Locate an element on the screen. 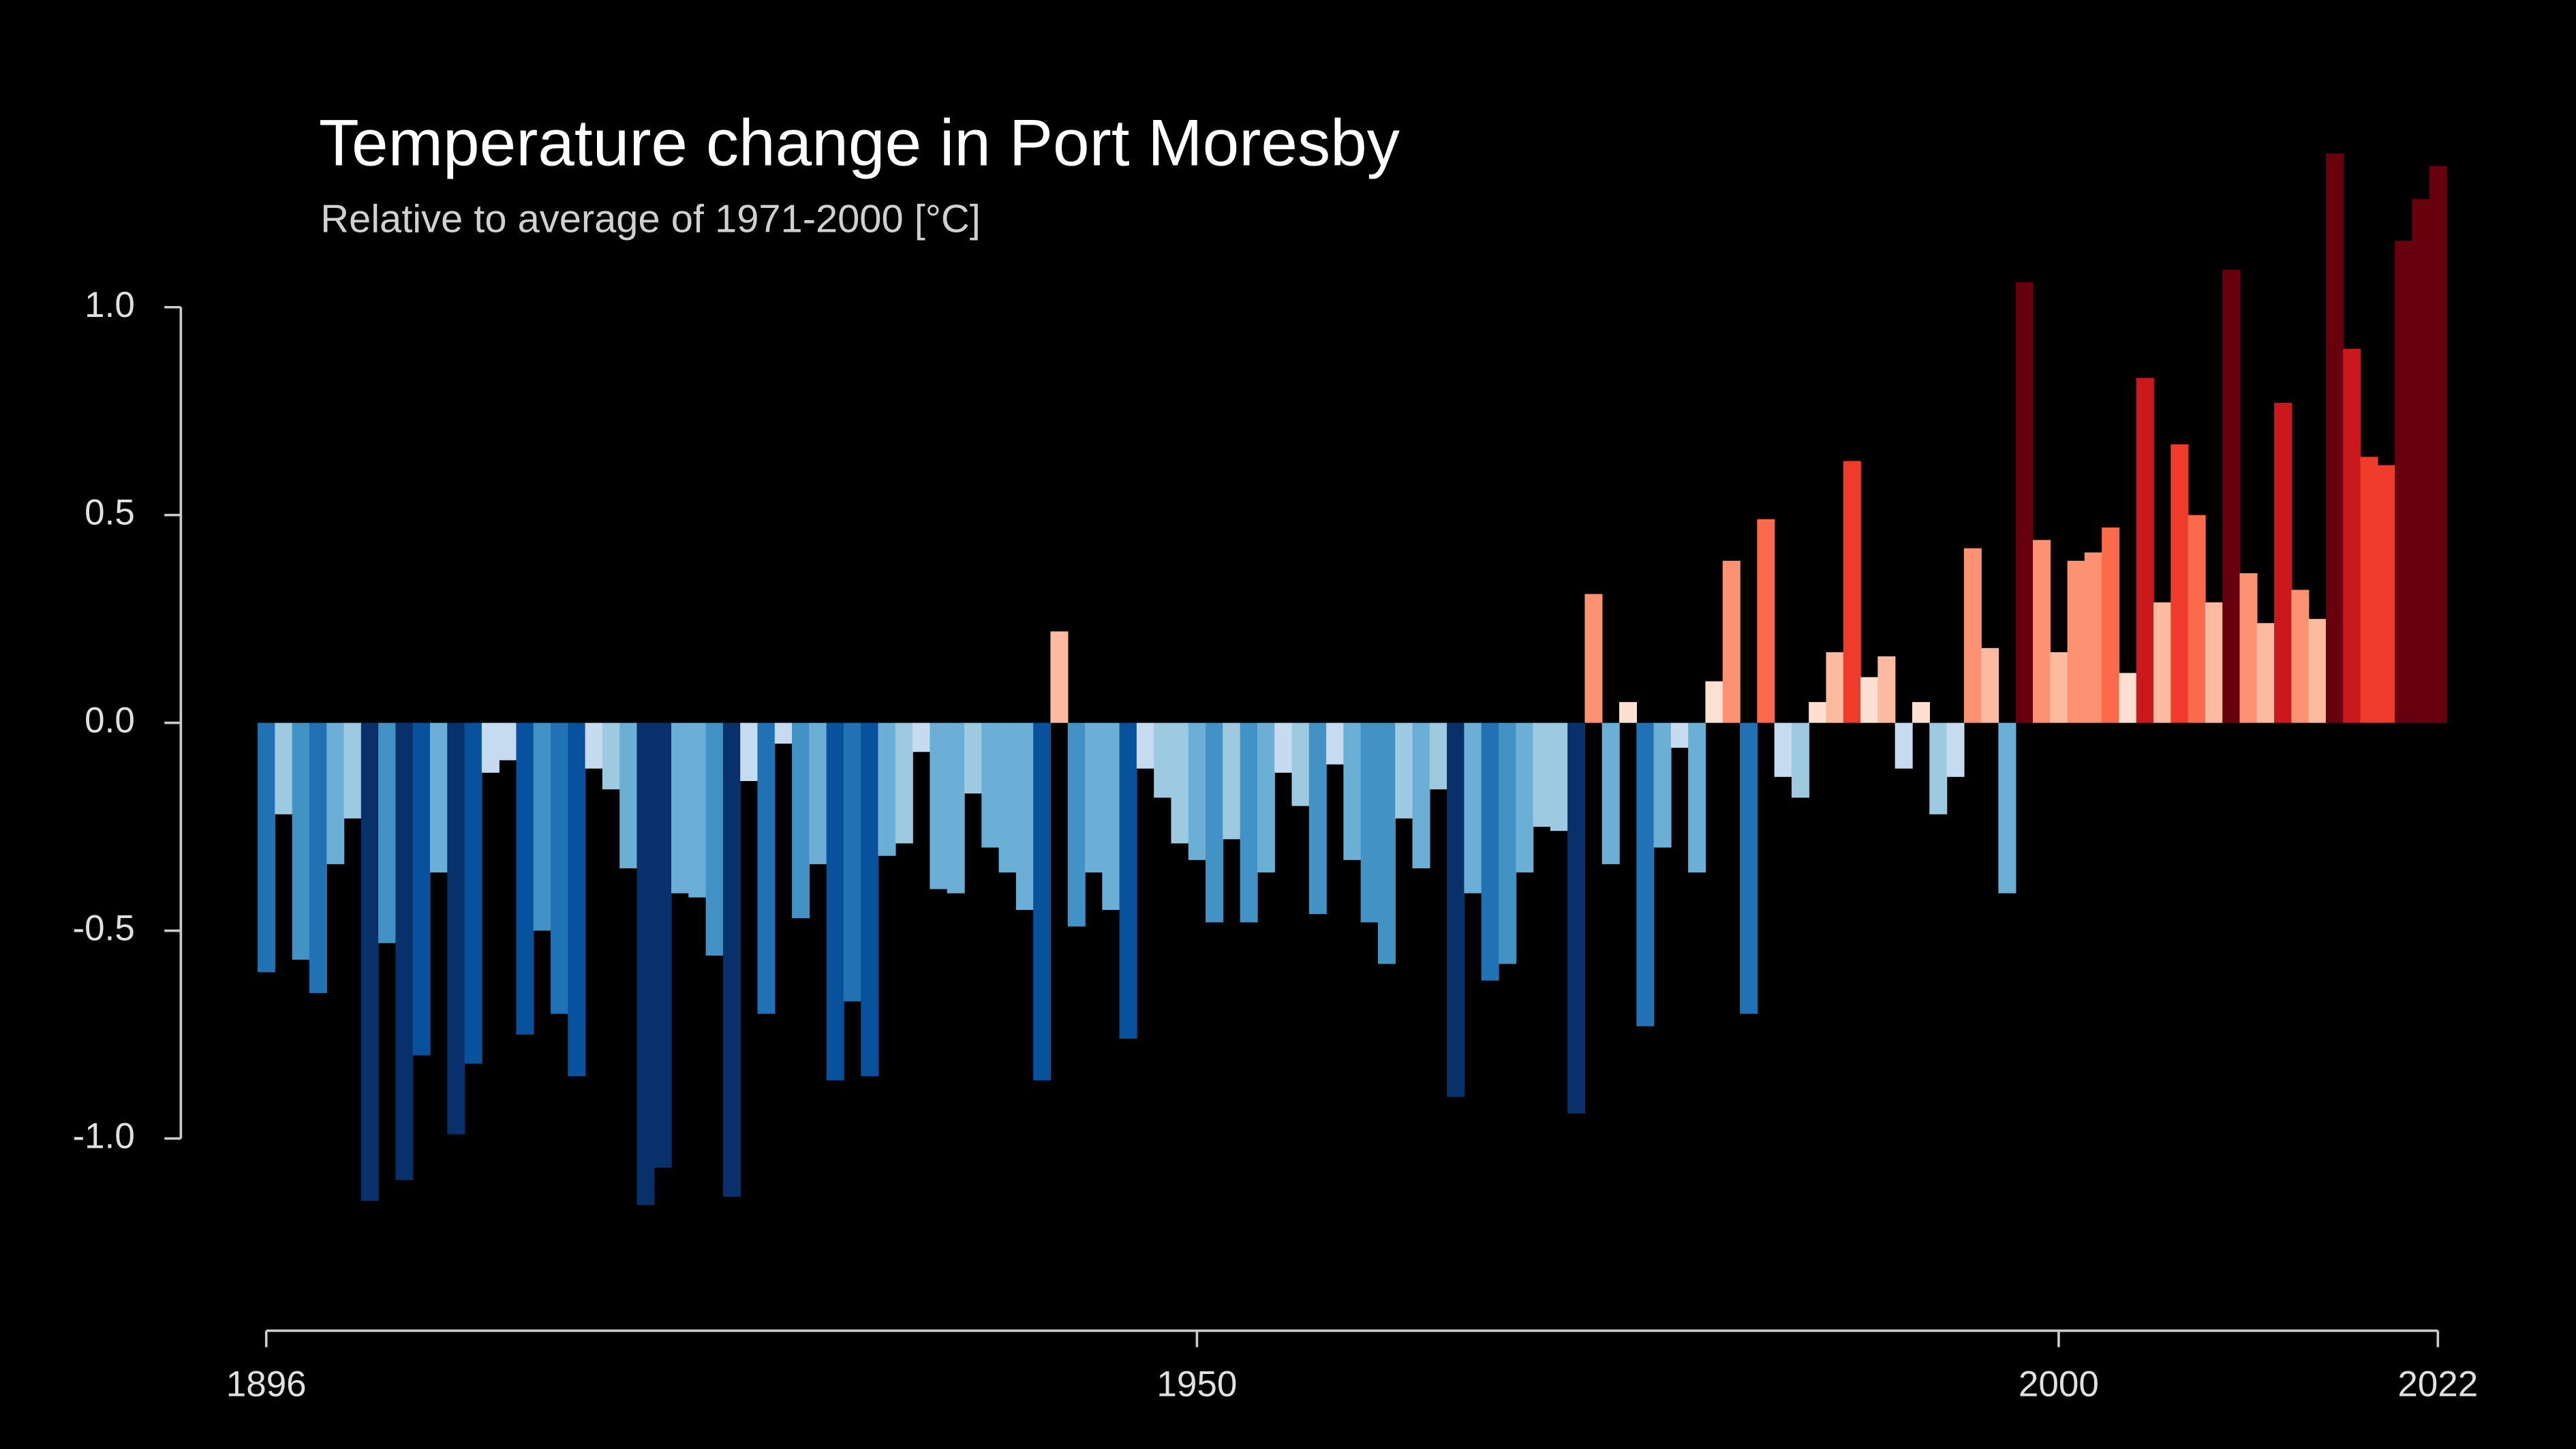 The image size is (2576, 1449). y-tick-label: 0.0 is located at coordinates (110, 721).